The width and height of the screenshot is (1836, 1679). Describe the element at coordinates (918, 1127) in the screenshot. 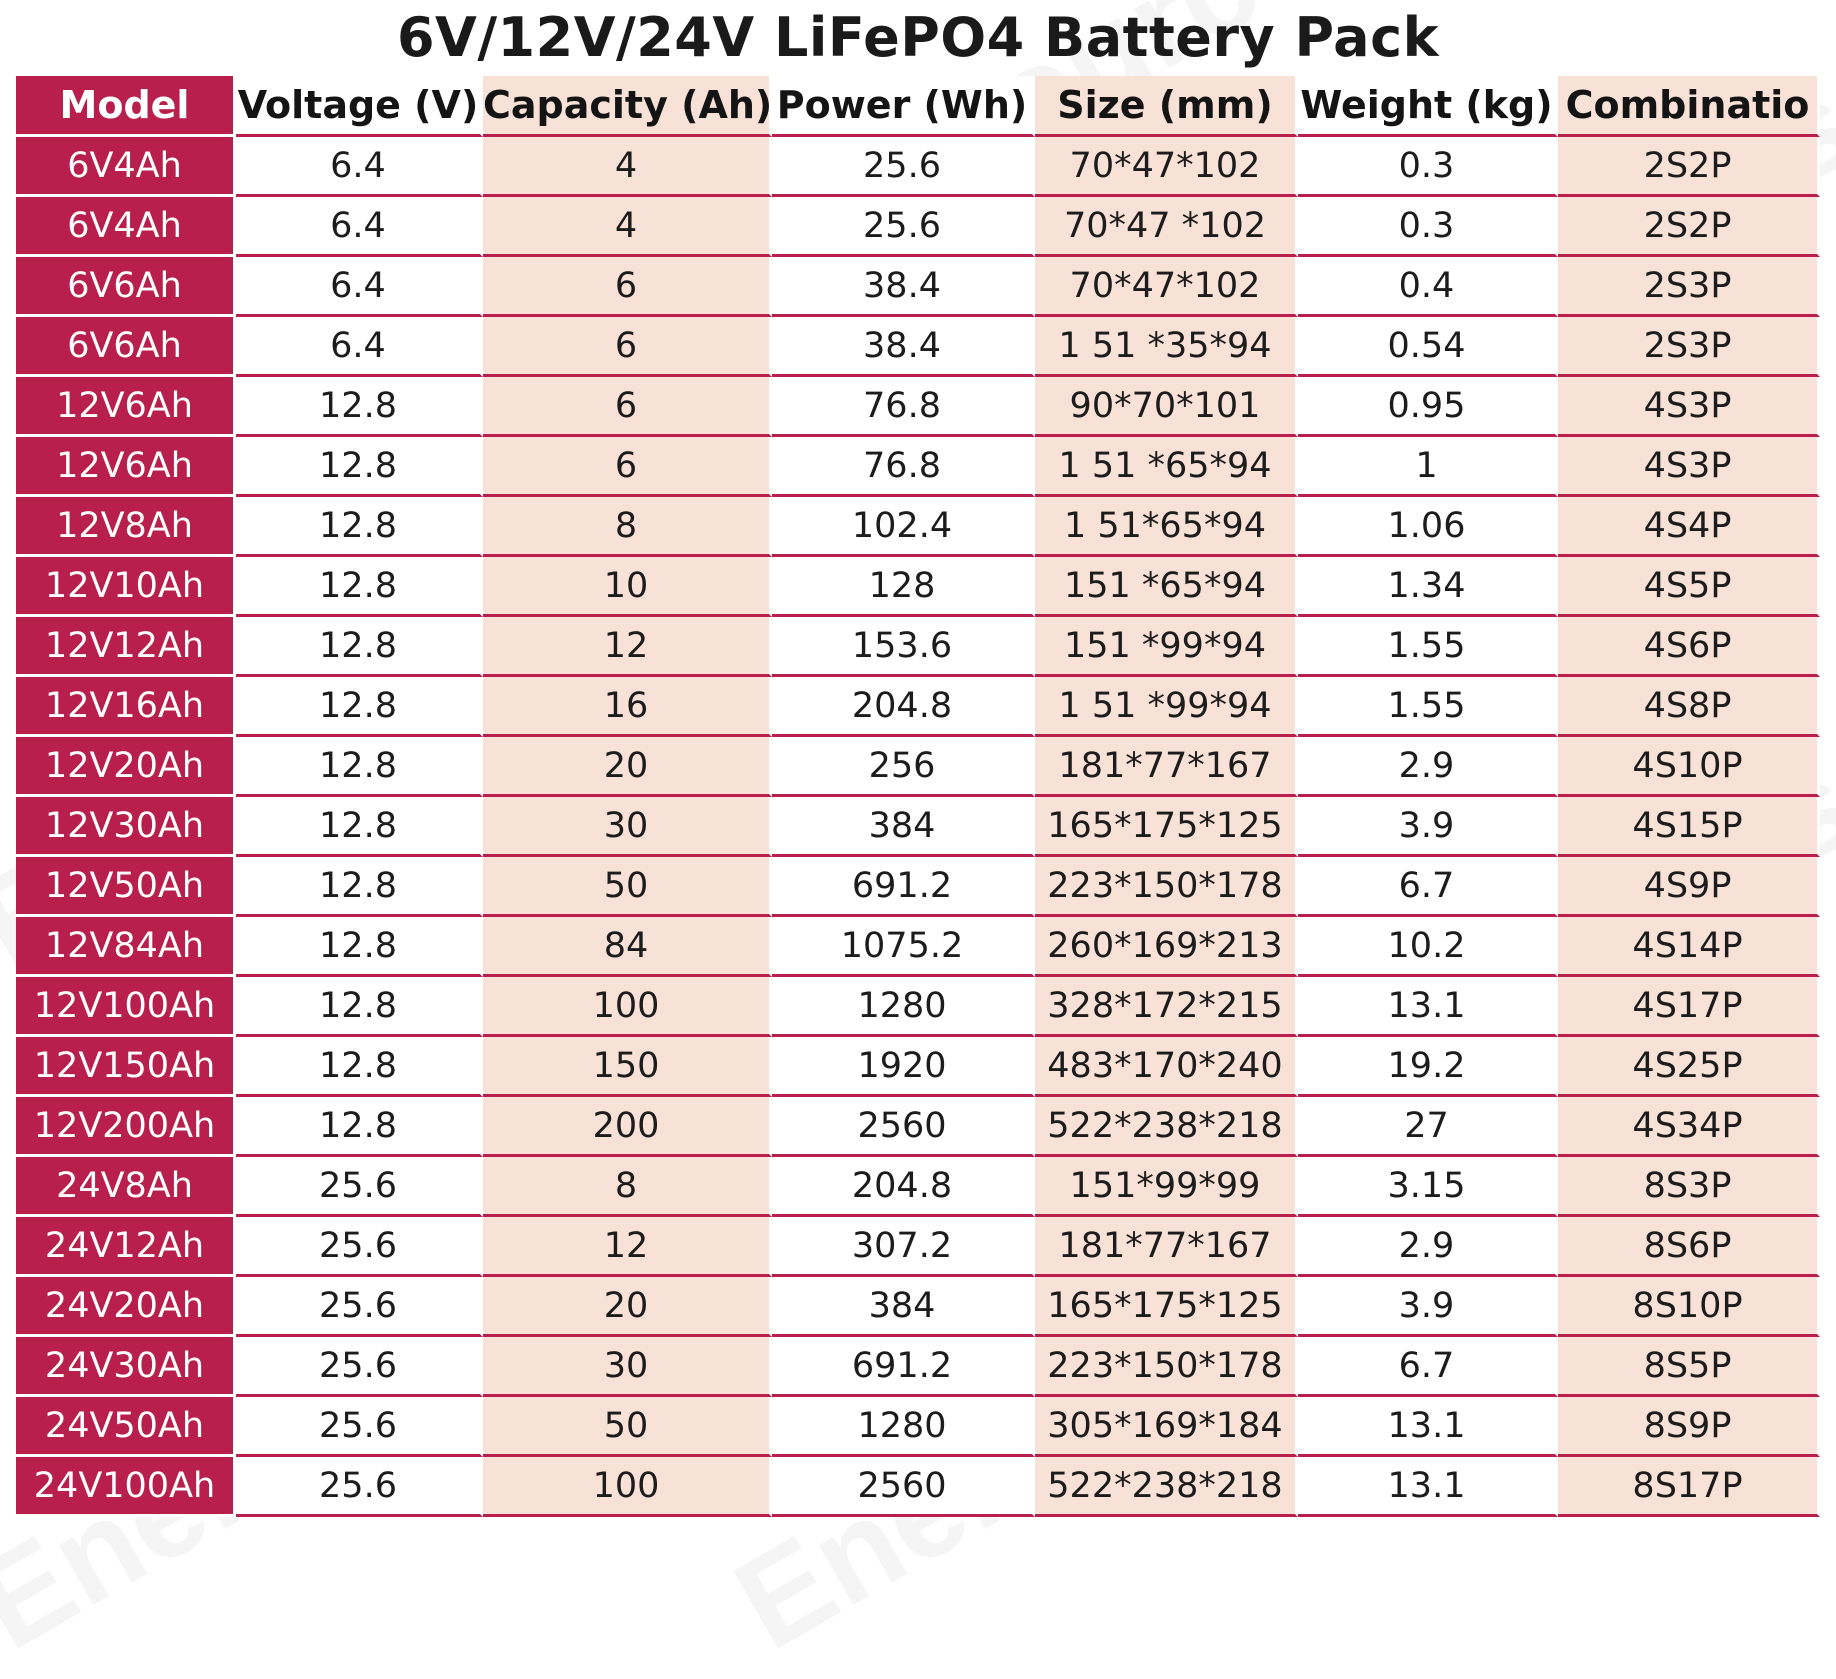

I see `table-row: 12V200Ah 12.8 200 2560 522*238*218 27 4S34P` at that location.